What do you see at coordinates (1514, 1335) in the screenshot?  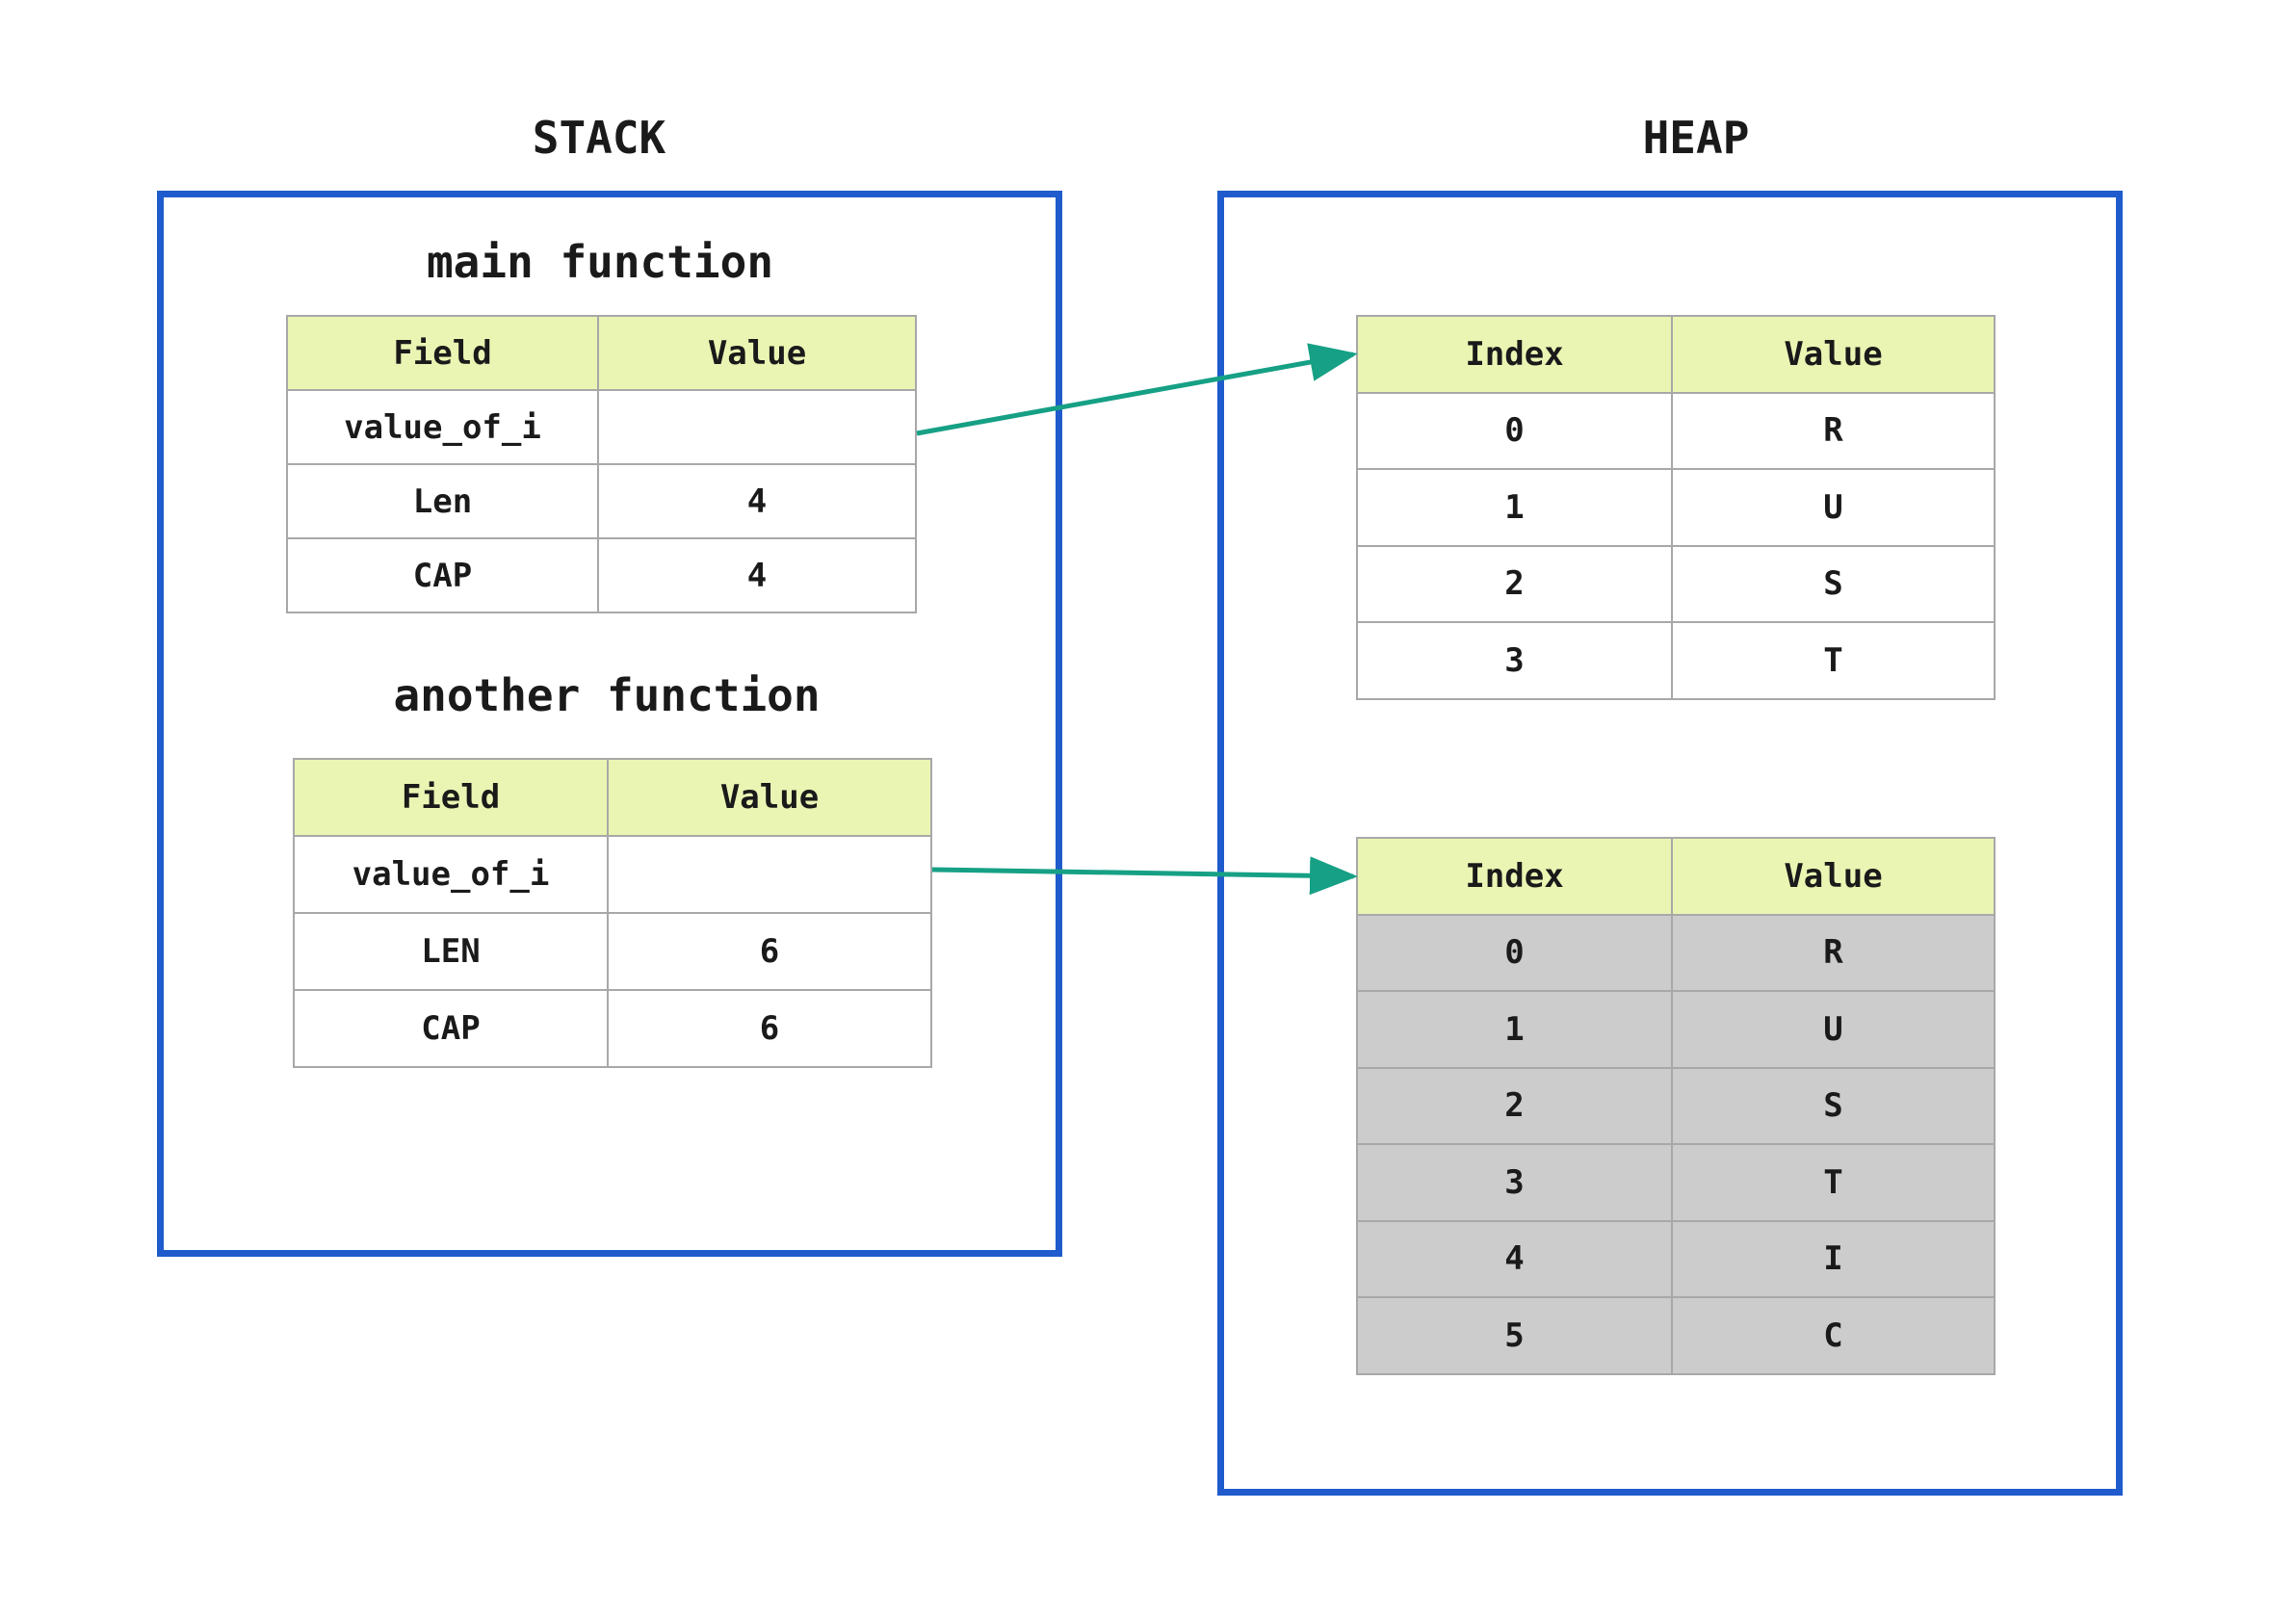 I see `index-cell: 5` at bounding box center [1514, 1335].